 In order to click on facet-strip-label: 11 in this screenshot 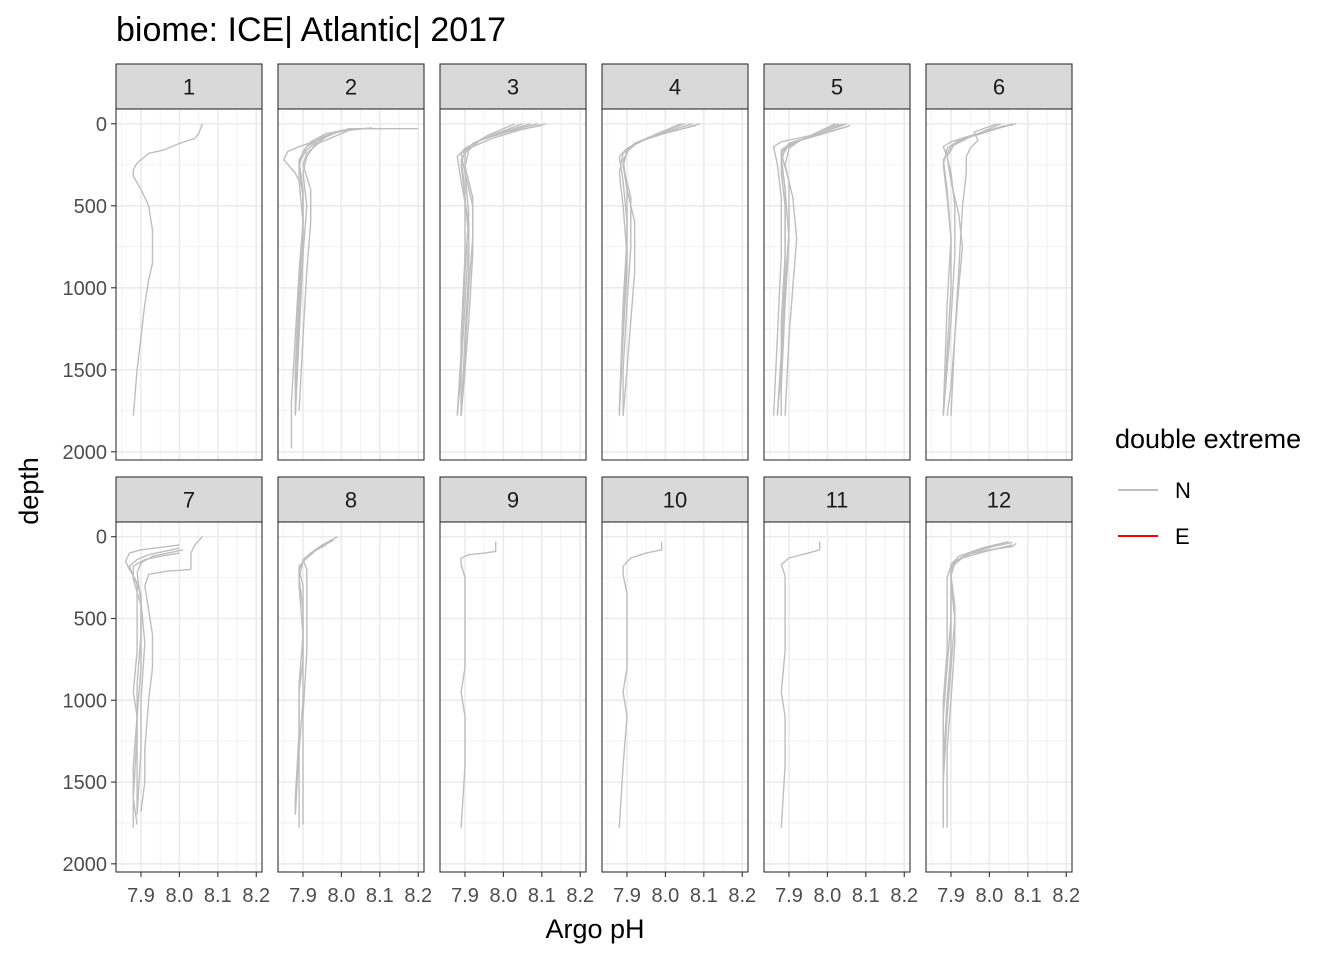, I will do `click(837, 500)`.